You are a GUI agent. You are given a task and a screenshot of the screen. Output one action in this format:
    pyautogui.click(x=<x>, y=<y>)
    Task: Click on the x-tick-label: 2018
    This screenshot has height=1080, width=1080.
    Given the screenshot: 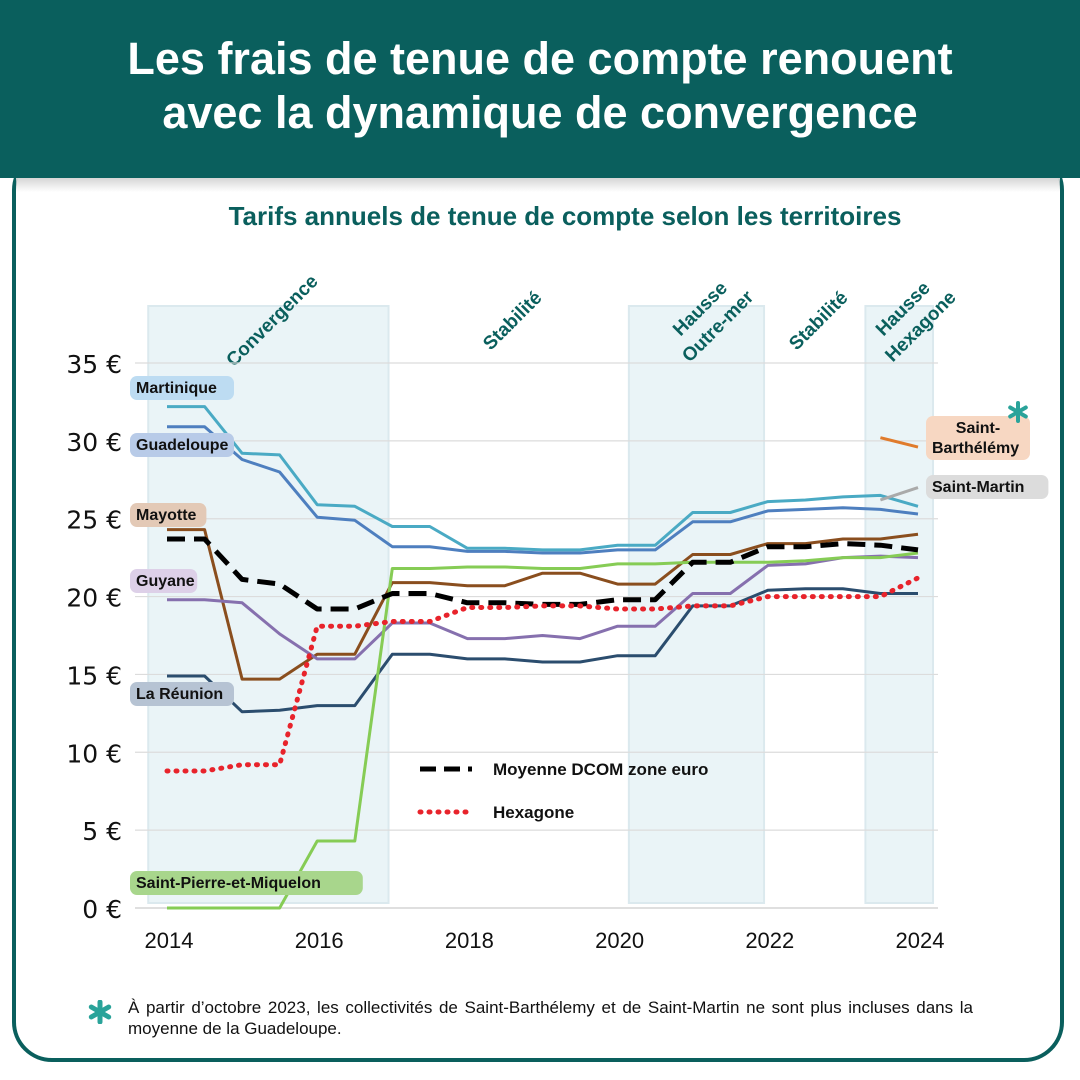 What is the action you would take?
    pyautogui.click(x=469, y=940)
    